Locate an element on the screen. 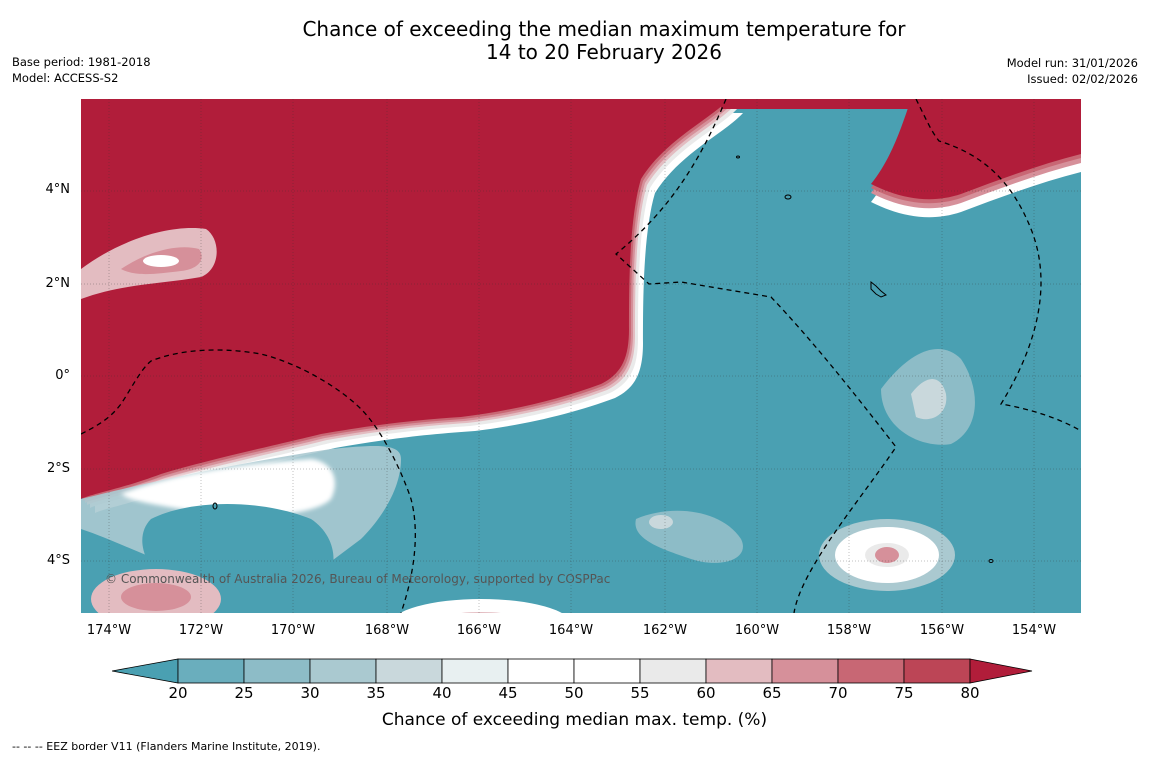 This screenshot has width=1150, height=758. cbar-tick: 25 is located at coordinates (244, 693).